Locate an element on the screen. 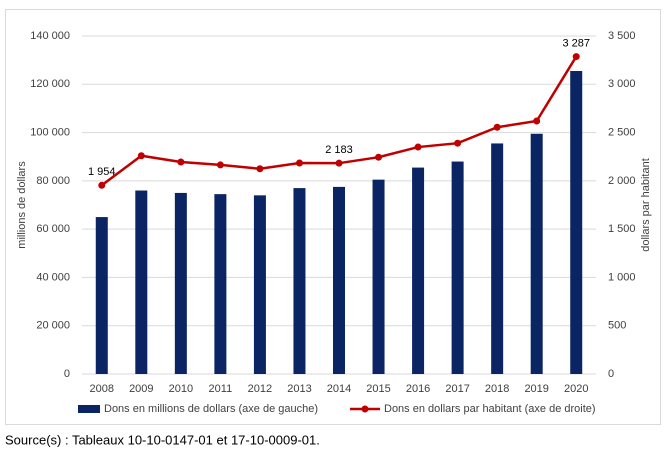 The width and height of the screenshot is (668, 451). x-tick-label: 2018 is located at coordinates (497, 389).